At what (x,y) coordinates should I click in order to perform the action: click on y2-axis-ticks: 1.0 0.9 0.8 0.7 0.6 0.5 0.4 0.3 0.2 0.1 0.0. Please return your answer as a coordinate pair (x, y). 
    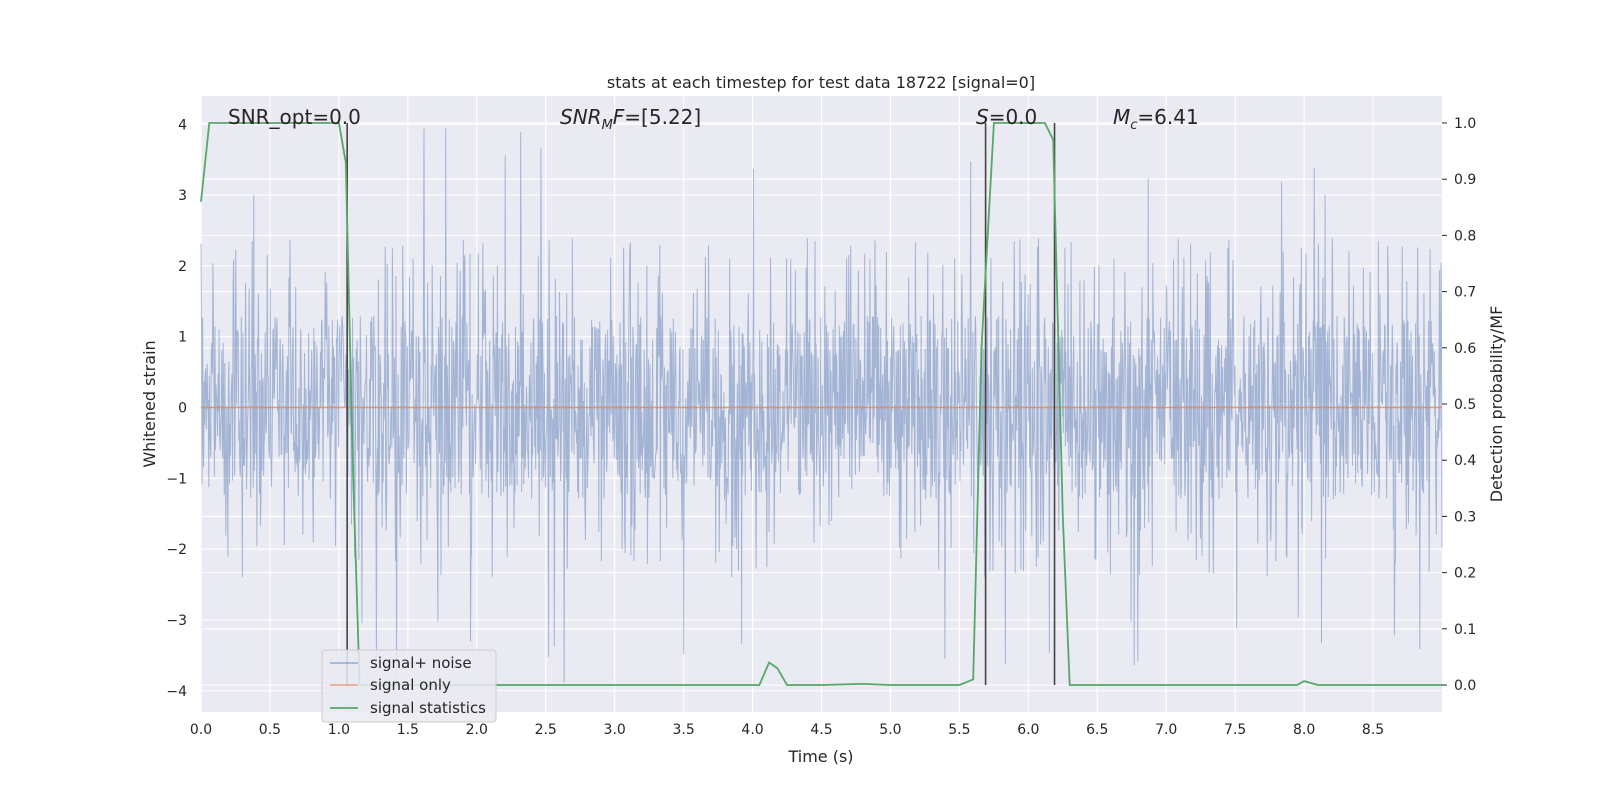
    Looking at the image, I should click on (1459, 405).